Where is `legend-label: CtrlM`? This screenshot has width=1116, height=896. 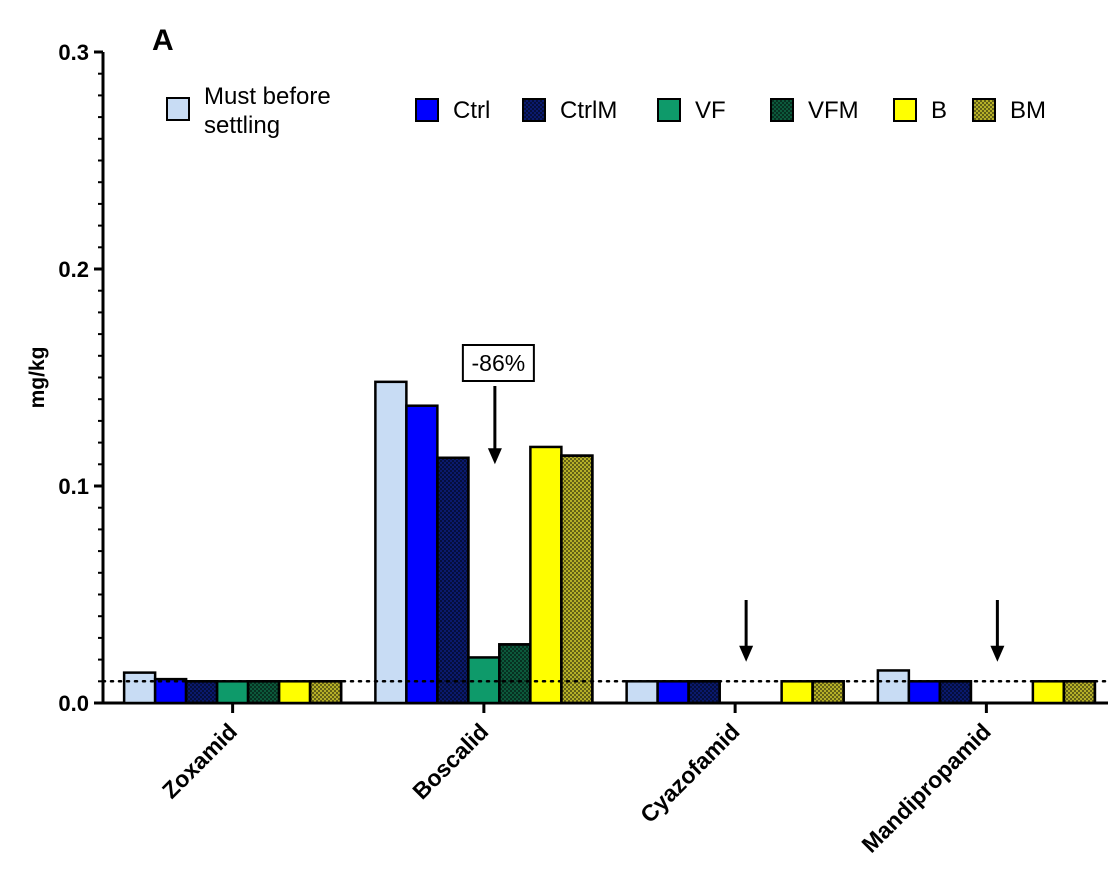 legend-label: CtrlM is located at coordinates (588, 110).